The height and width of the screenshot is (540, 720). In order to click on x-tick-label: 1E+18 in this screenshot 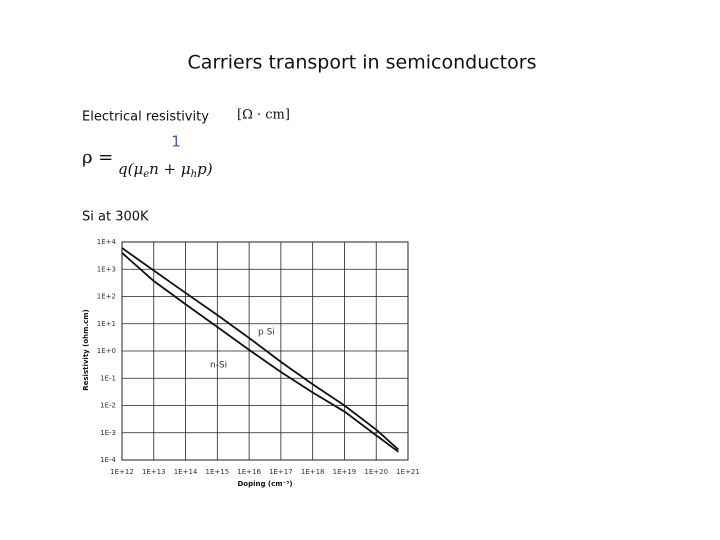, I will do `click(313, 472)`.